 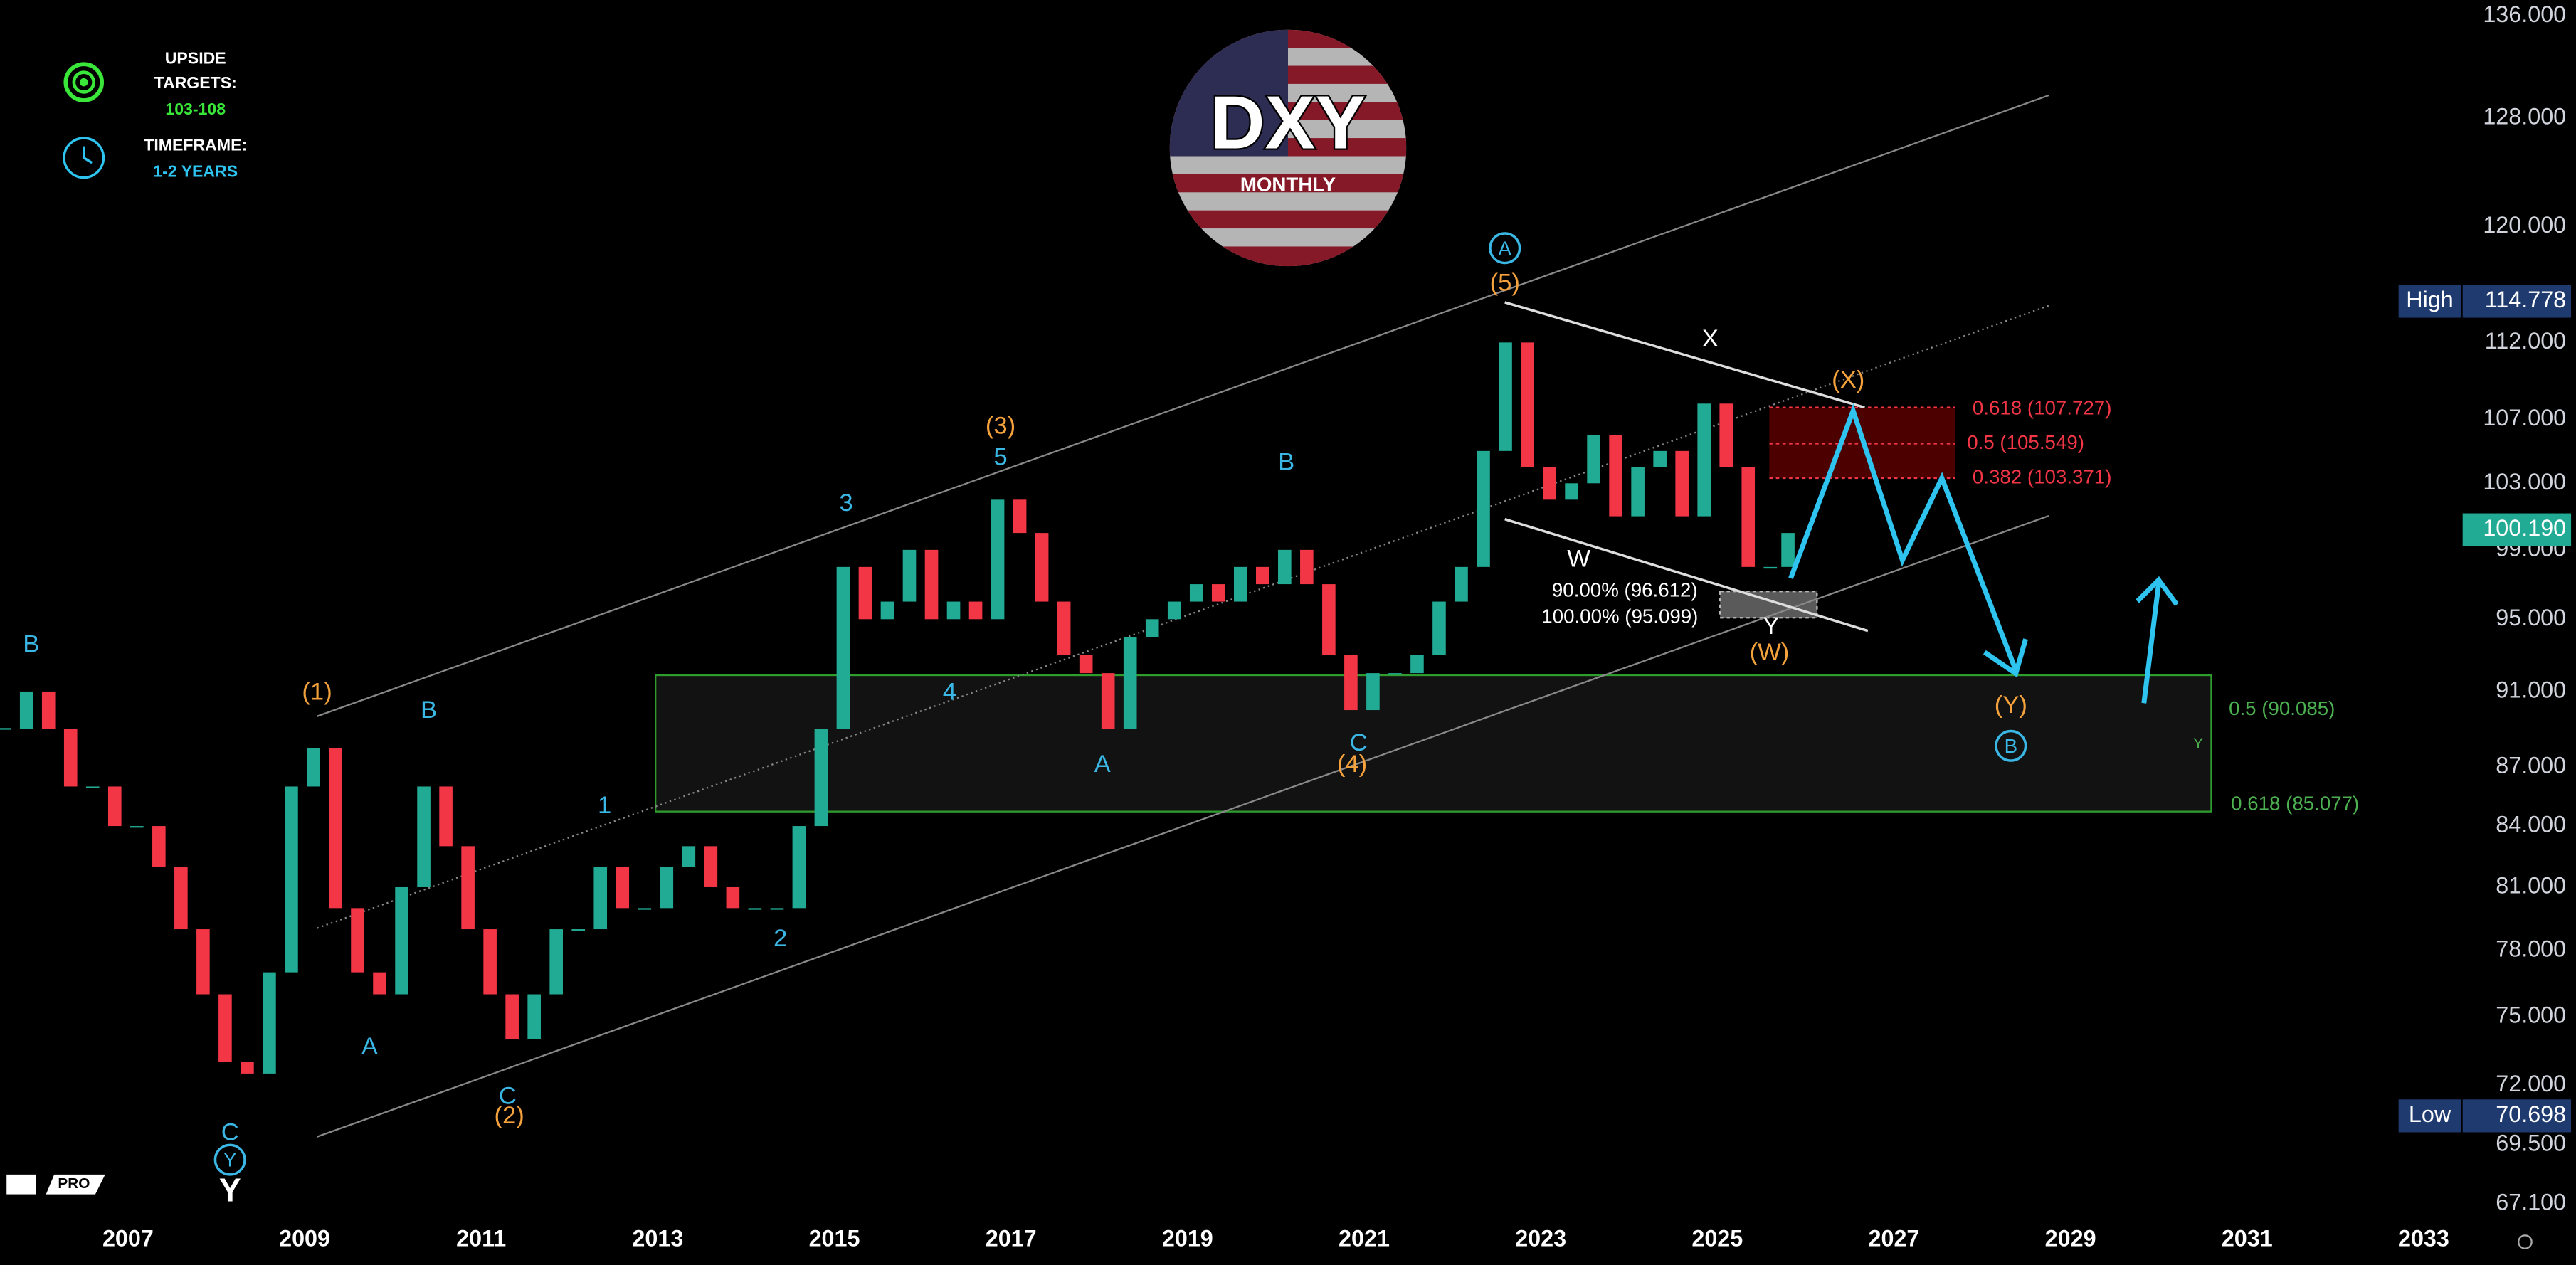 What do you see at coordinates (2531, 1201) in the screenshot?
I see `y-tick-label: 67.100` at bounding box center [2531, 1201].